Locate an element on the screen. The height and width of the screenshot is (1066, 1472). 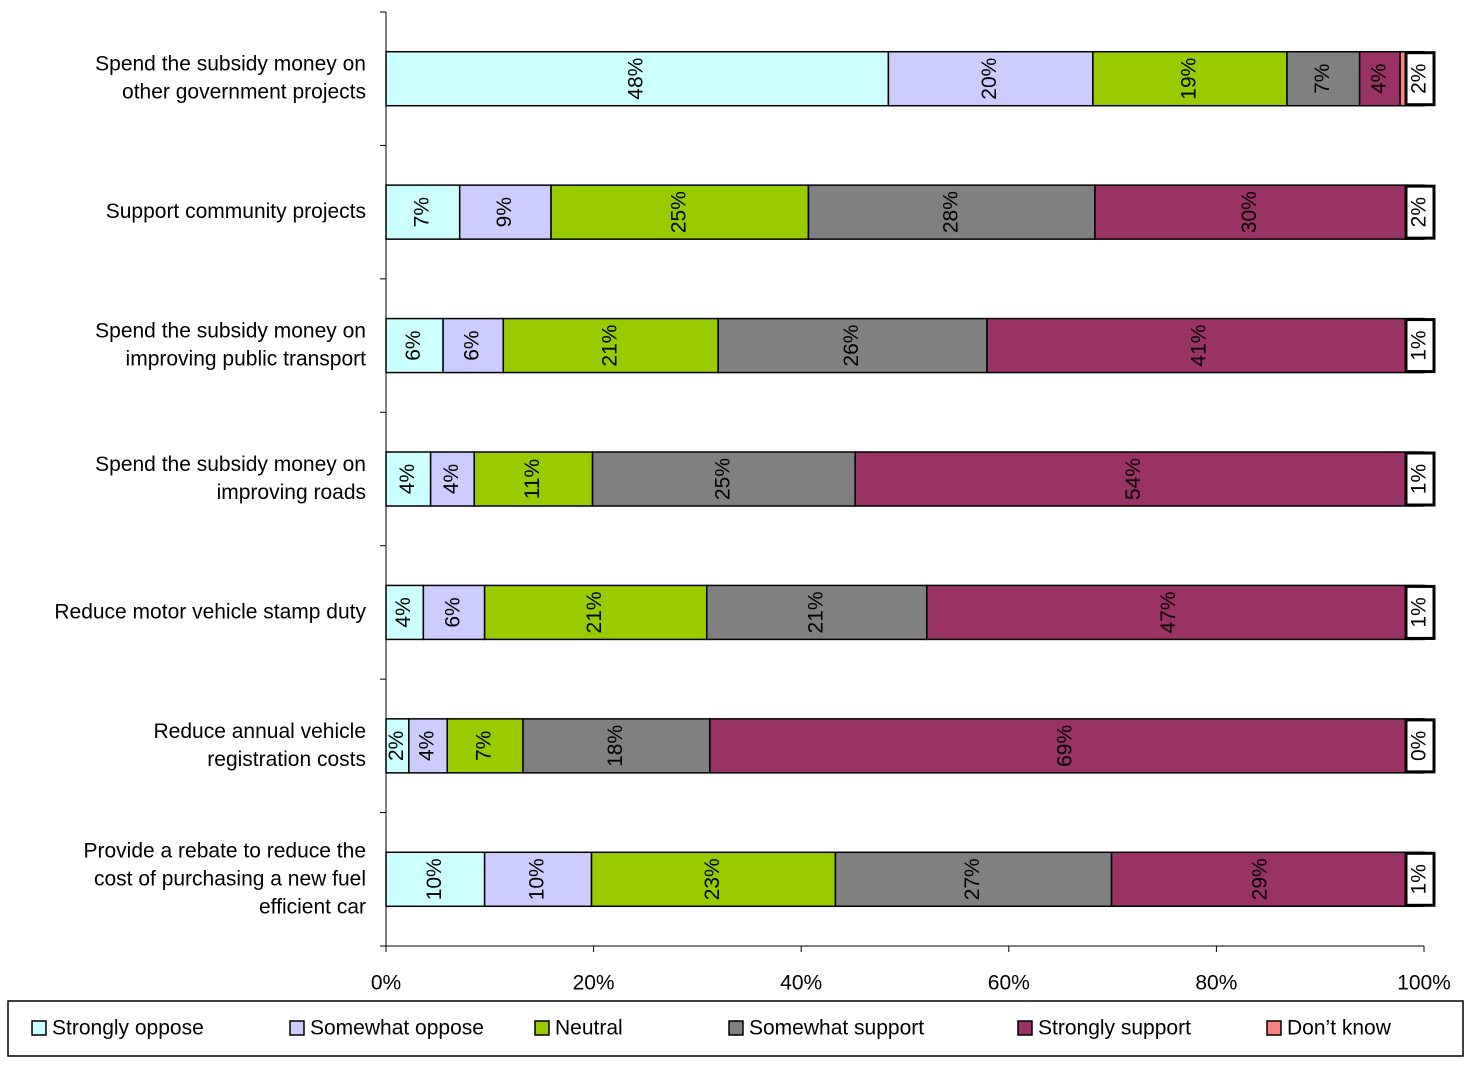
legend-label: Strongly oppose is located at coordinates (128, 1028).